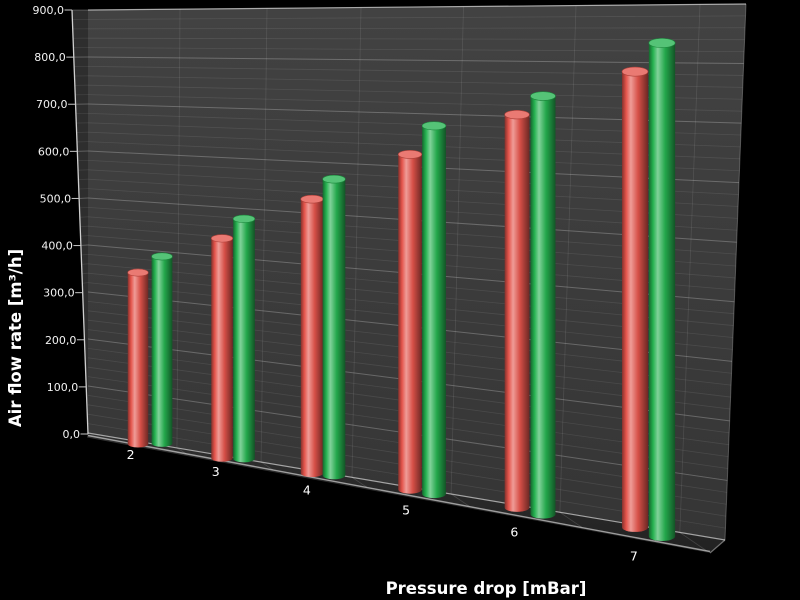 The height and width of the screenshot is (600, 800). I want to click on x-category-label: 2, so click(131, 454).